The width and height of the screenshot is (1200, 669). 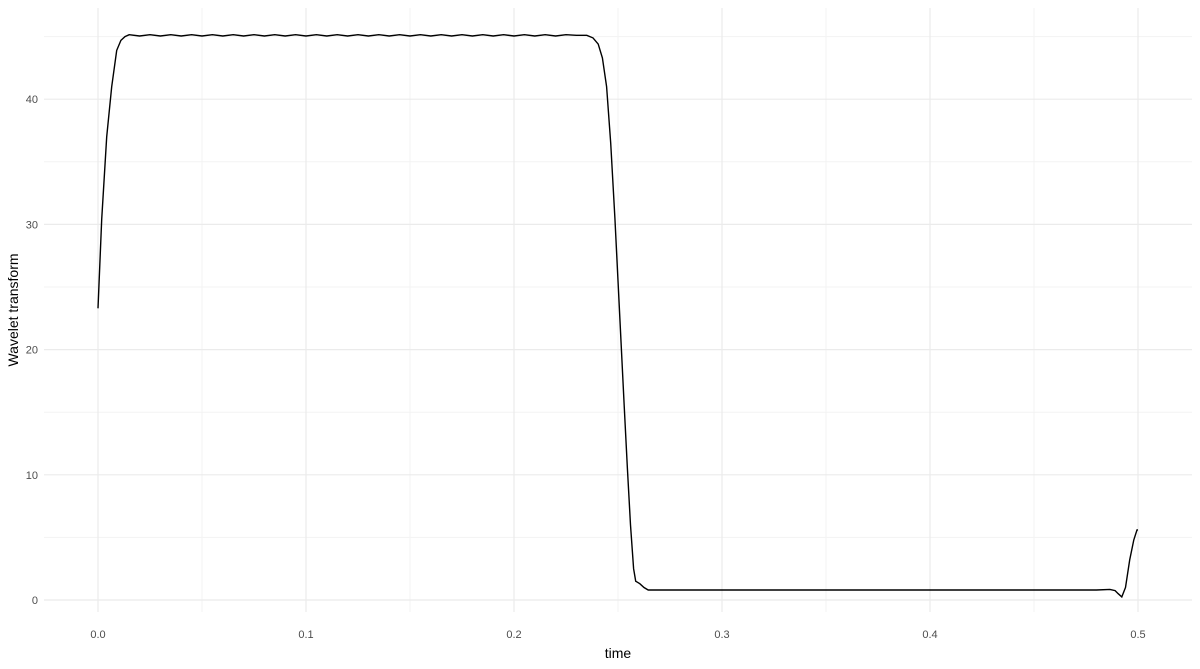 I want to click on x-axis-title: time, so click(x=618, y=653).